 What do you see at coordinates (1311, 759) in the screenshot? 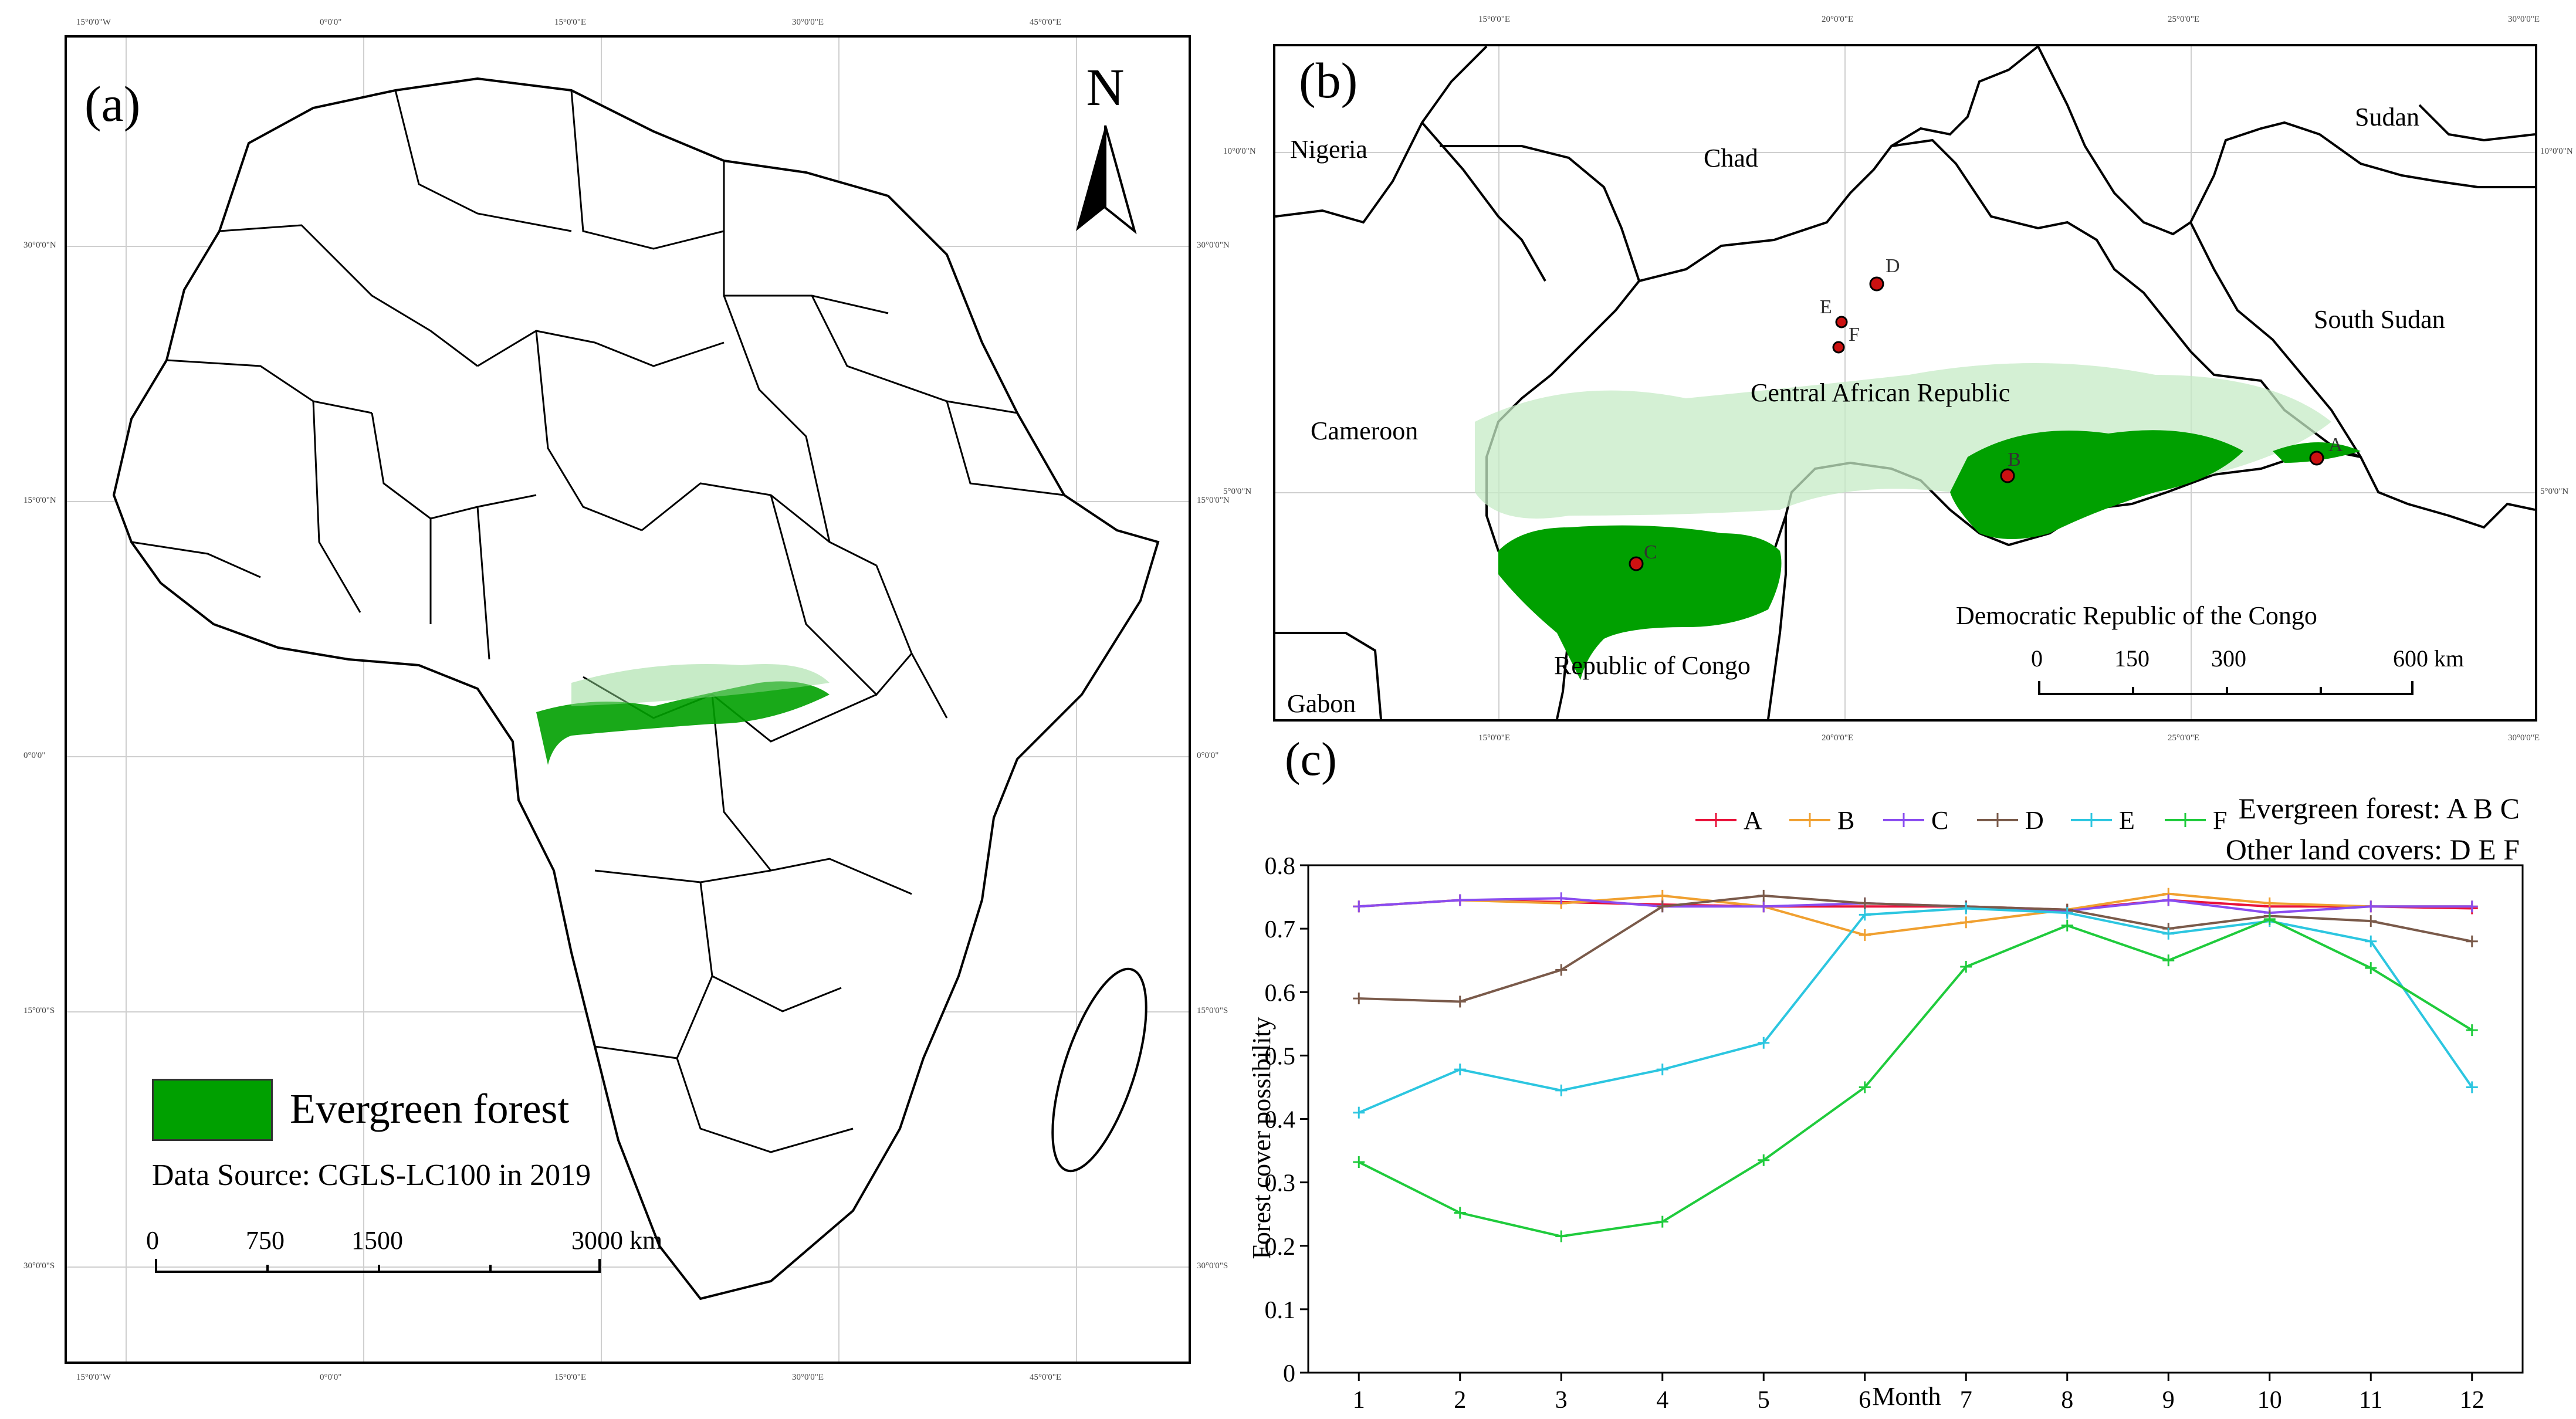
I see `panel-c-label: (c)` at bounding box center [1311, 759].